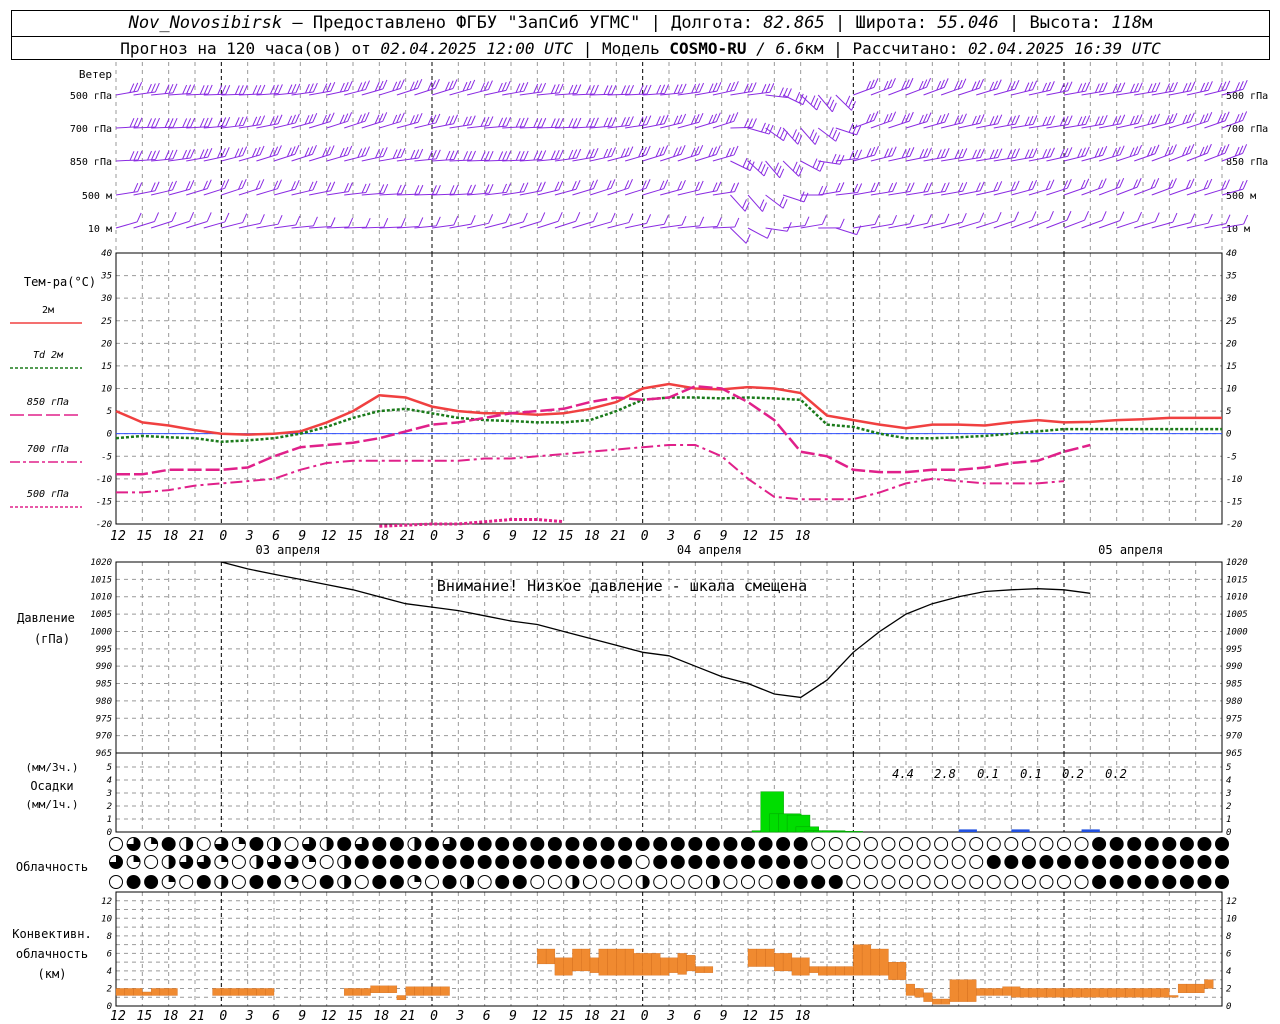 The height and width of the screenshot is (1024, 1280). Describe the element at coordinates (106, 390) in the screenshot. I see `temp-ytick: 10` at that location.